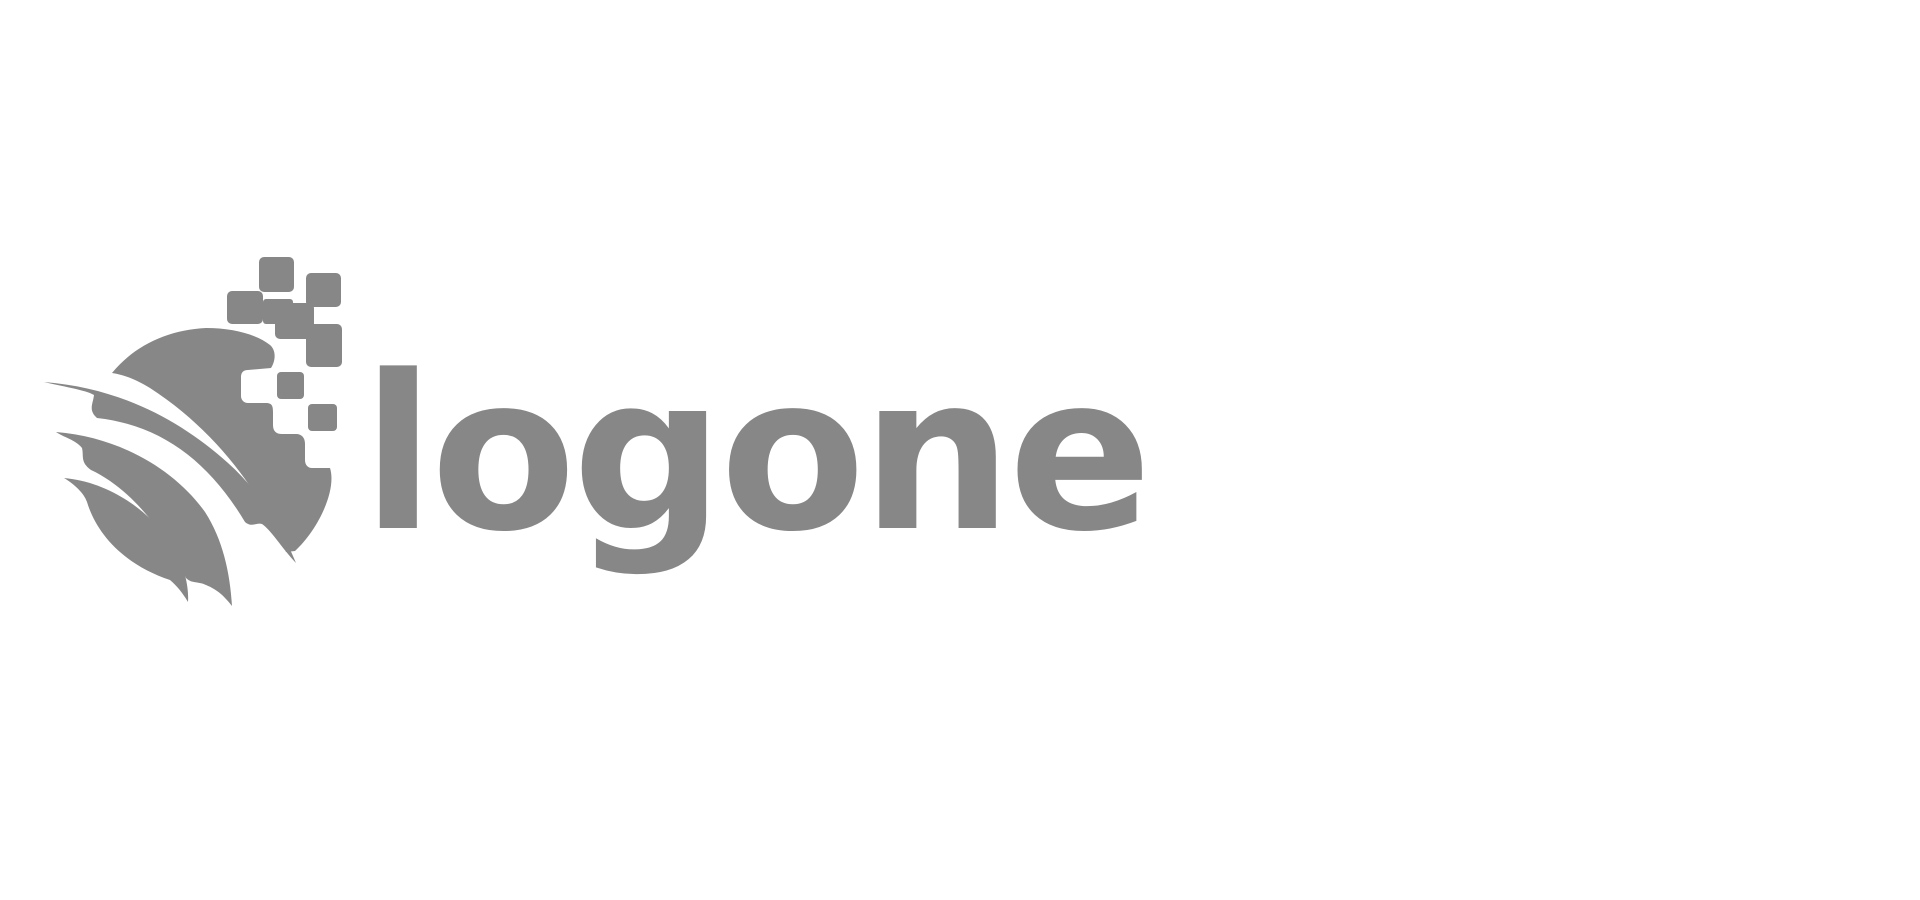  I want to click on brand-wordmark: logone, so click(755, 478).